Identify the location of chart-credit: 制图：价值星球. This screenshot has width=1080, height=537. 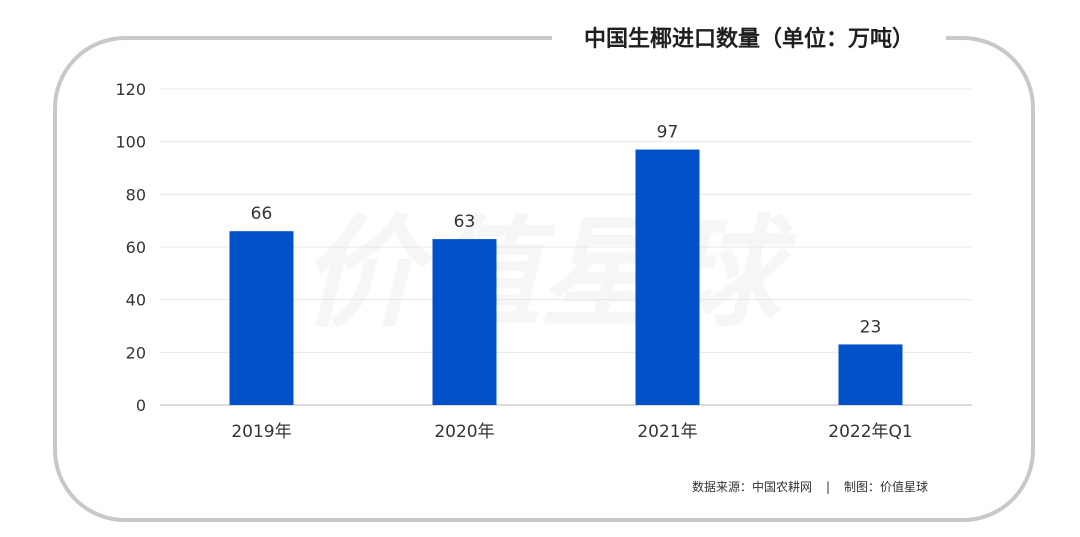
(886, 486).